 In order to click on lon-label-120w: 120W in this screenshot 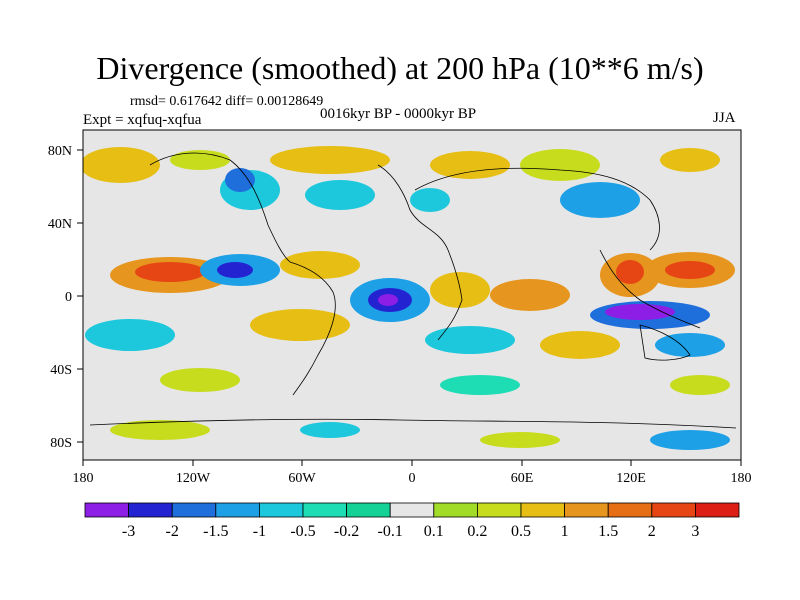, I will do `click(193, 478)`.